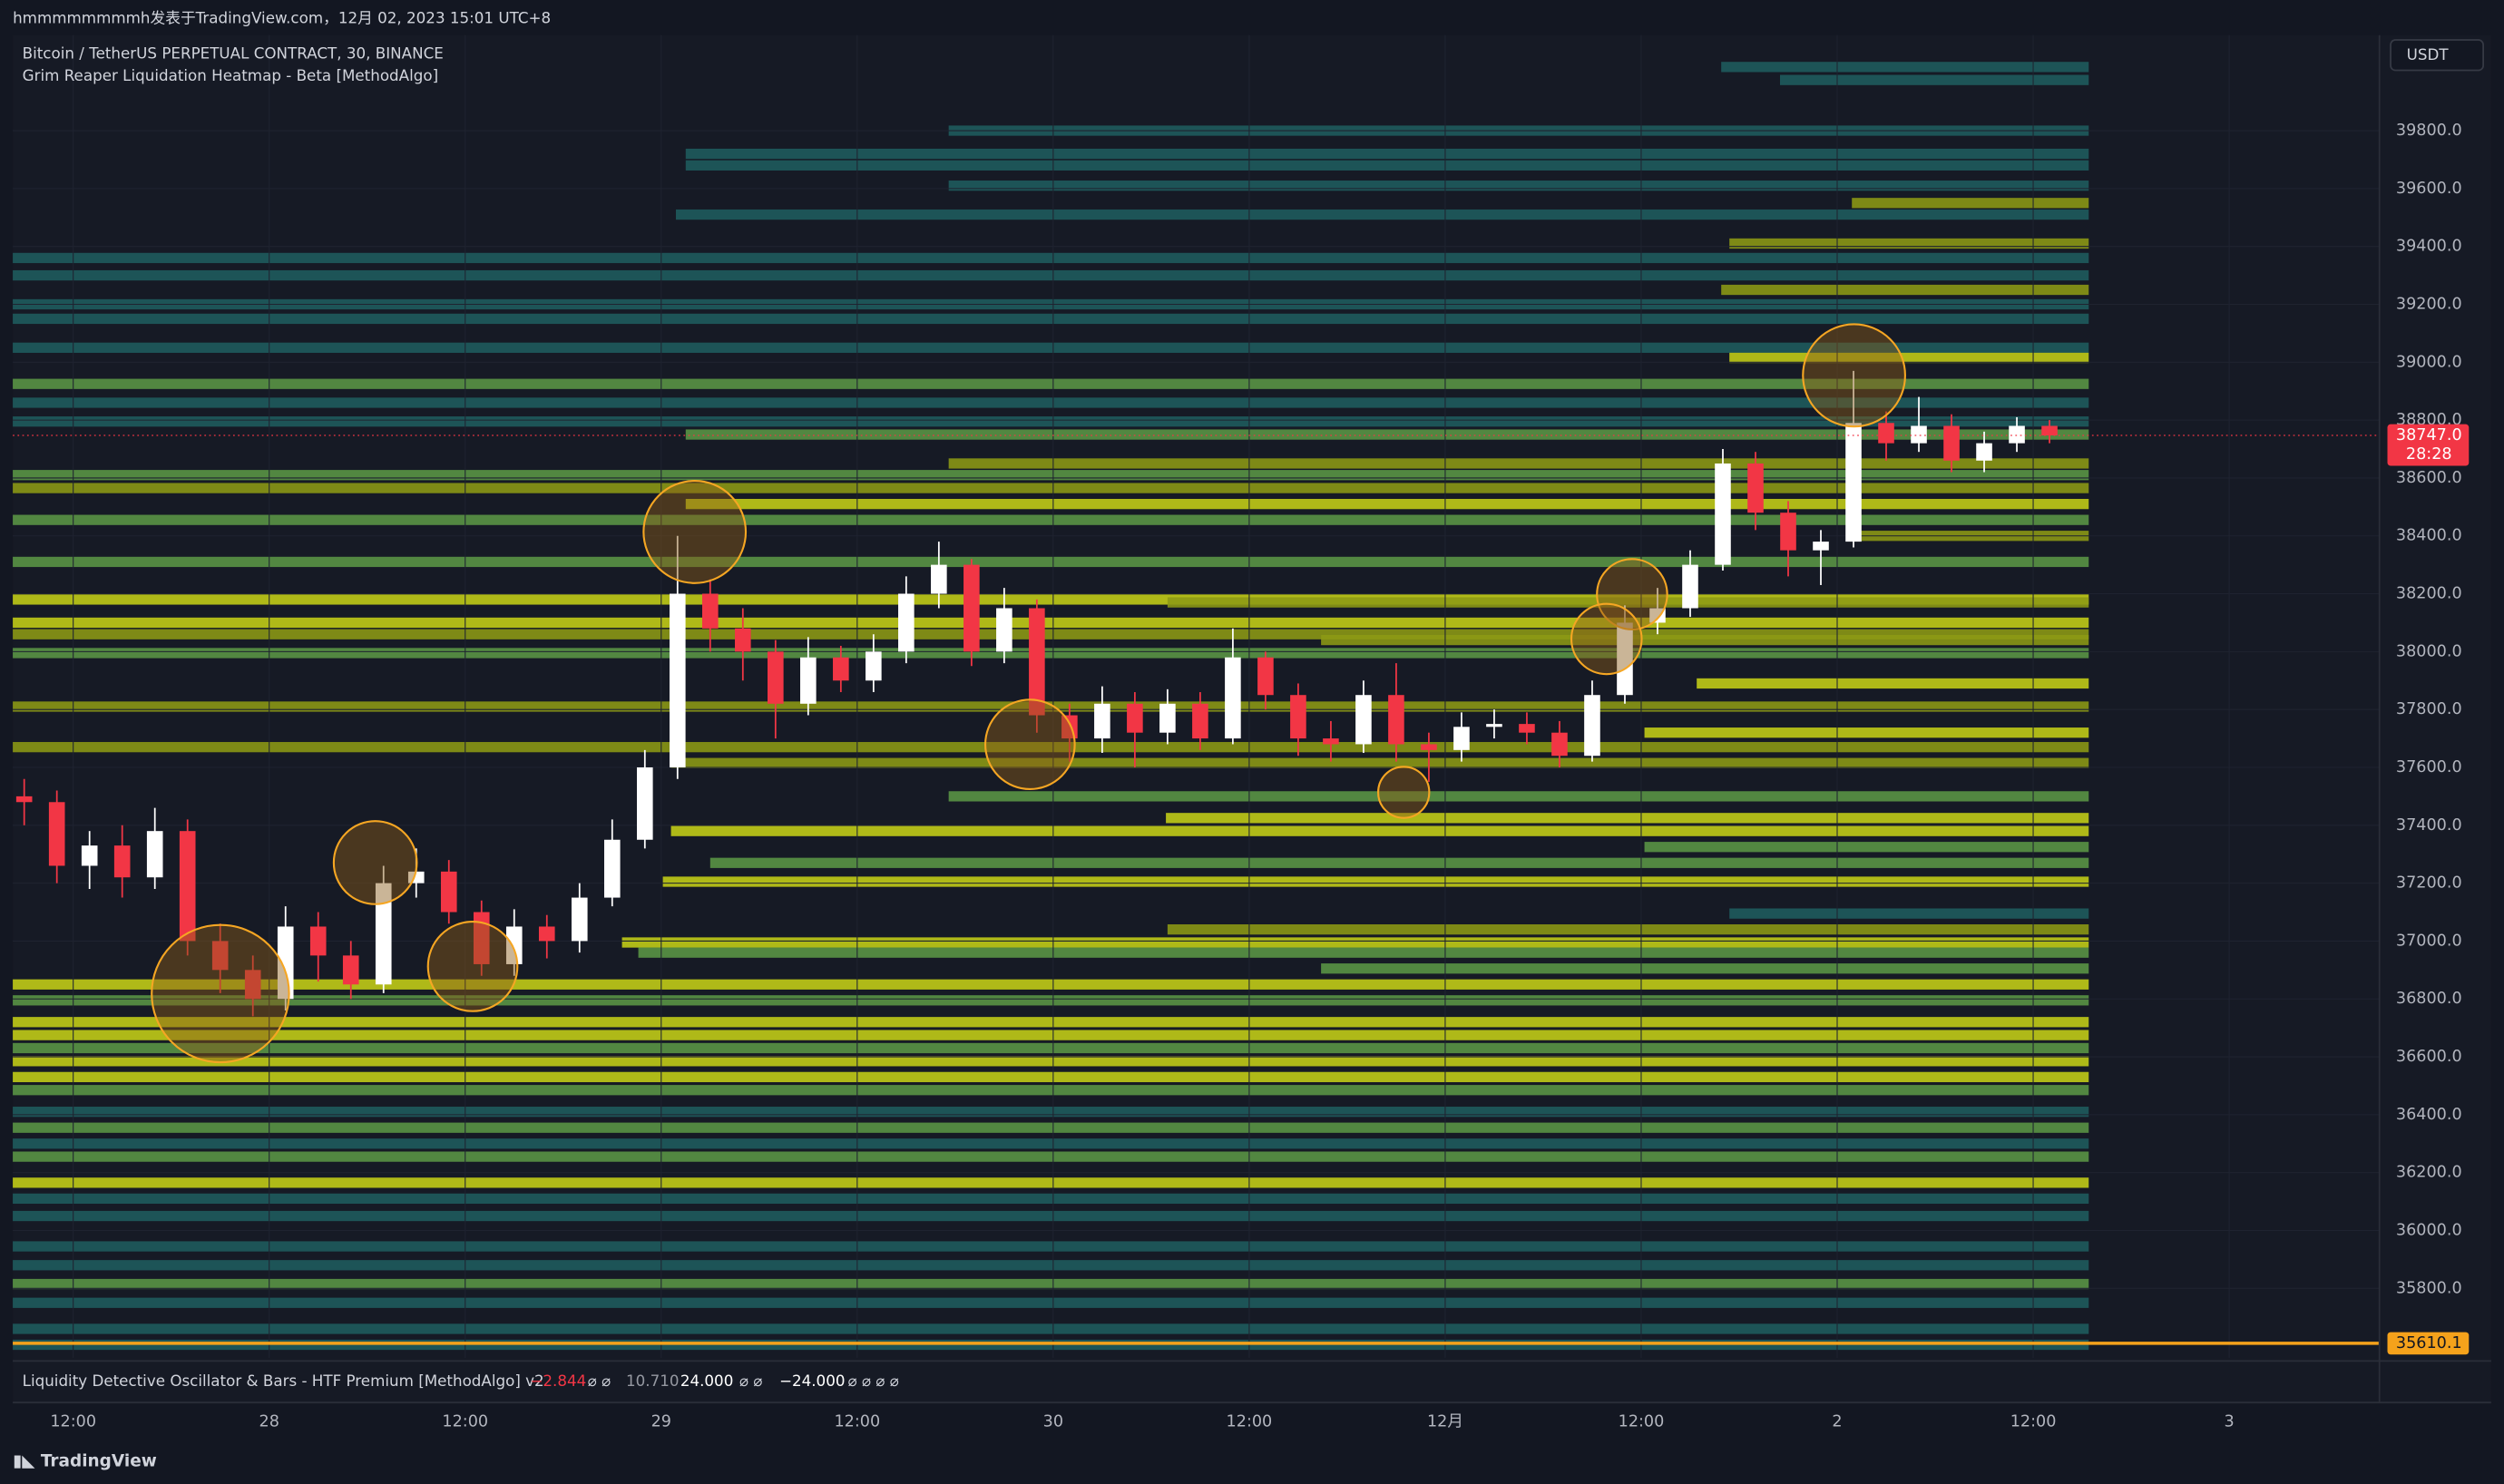 The image size is (2504, 1484). I want to click on y-tick-label: 36600.0, so click(2429, 1057).